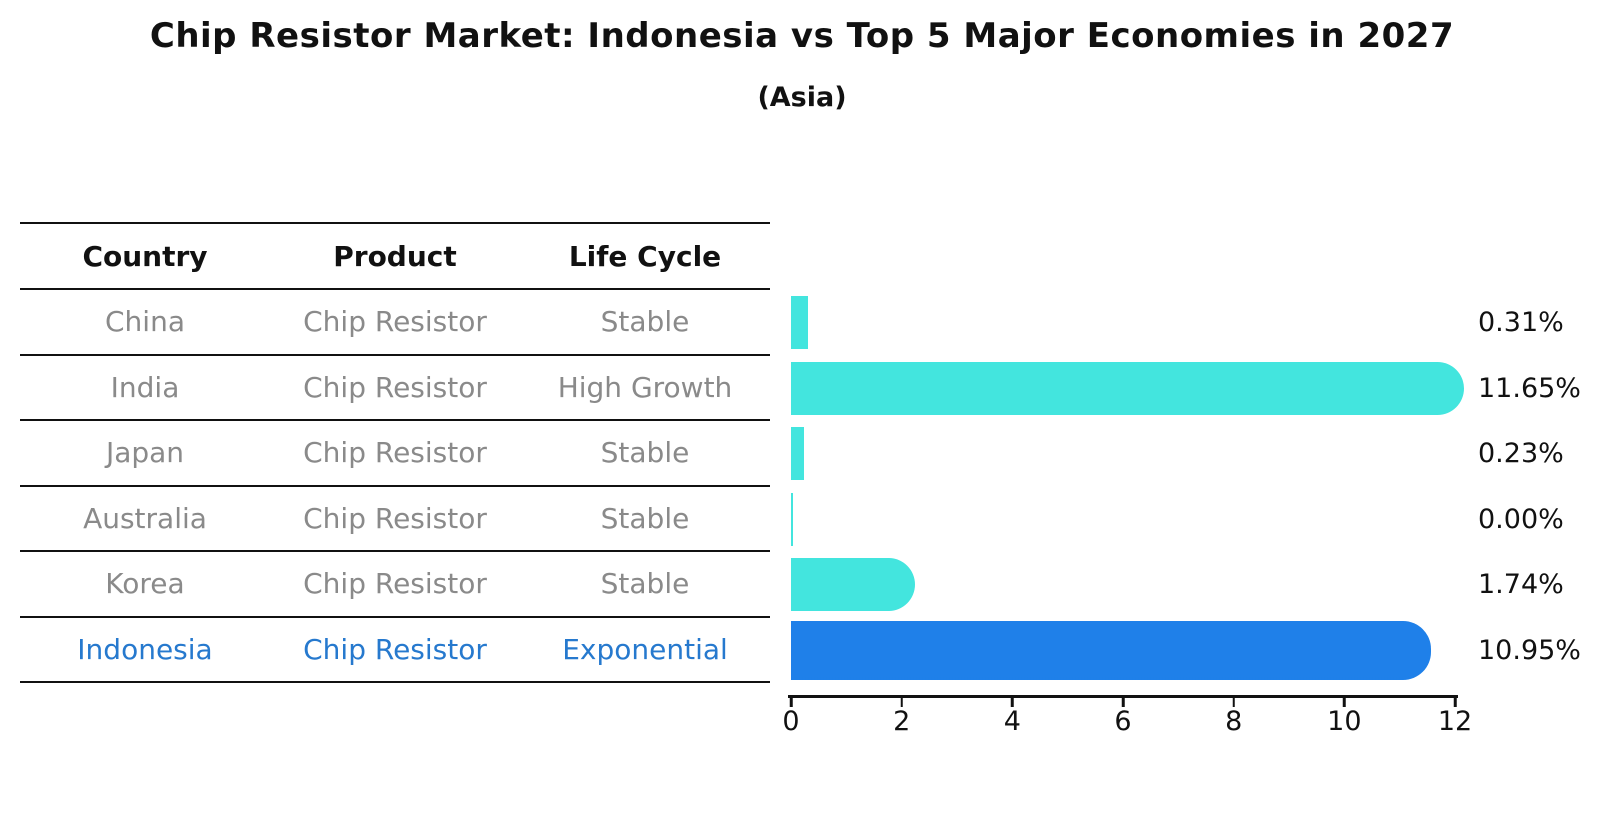 The width and height of the screenshot is (1604, 823). What do you see at coordinates (1234, 721) in the screenshot?
I see `x-tick-label: 8` at bounding box center [1234, 721].